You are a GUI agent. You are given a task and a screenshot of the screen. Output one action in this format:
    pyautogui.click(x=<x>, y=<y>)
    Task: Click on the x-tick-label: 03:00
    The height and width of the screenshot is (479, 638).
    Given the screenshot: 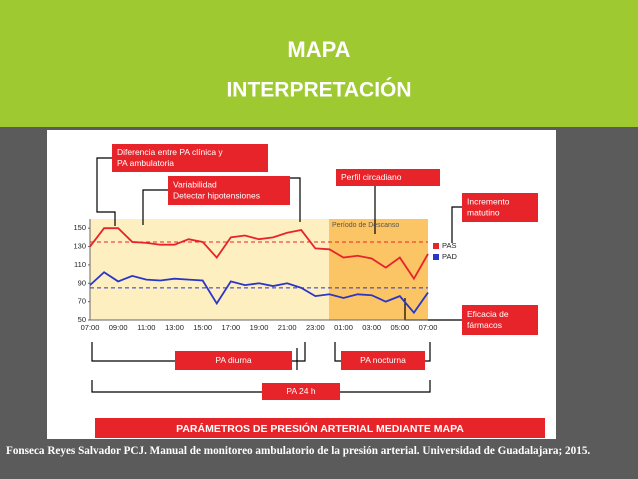 What is the action you would take?
    pyautogui.click(x=371, y=327)
    